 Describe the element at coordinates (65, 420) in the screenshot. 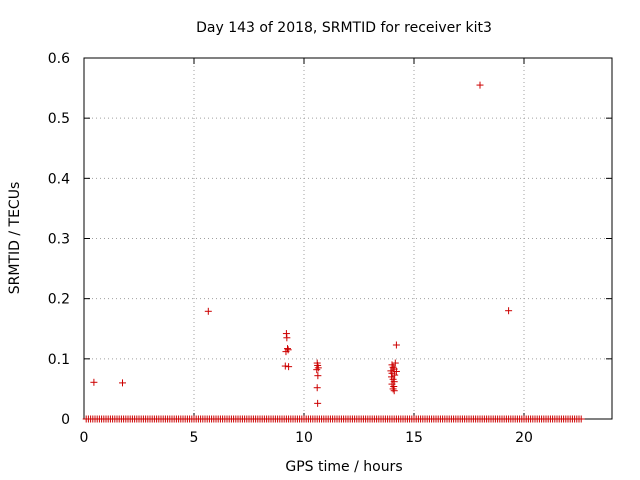

I see `y-tick-label: 0` at that location.